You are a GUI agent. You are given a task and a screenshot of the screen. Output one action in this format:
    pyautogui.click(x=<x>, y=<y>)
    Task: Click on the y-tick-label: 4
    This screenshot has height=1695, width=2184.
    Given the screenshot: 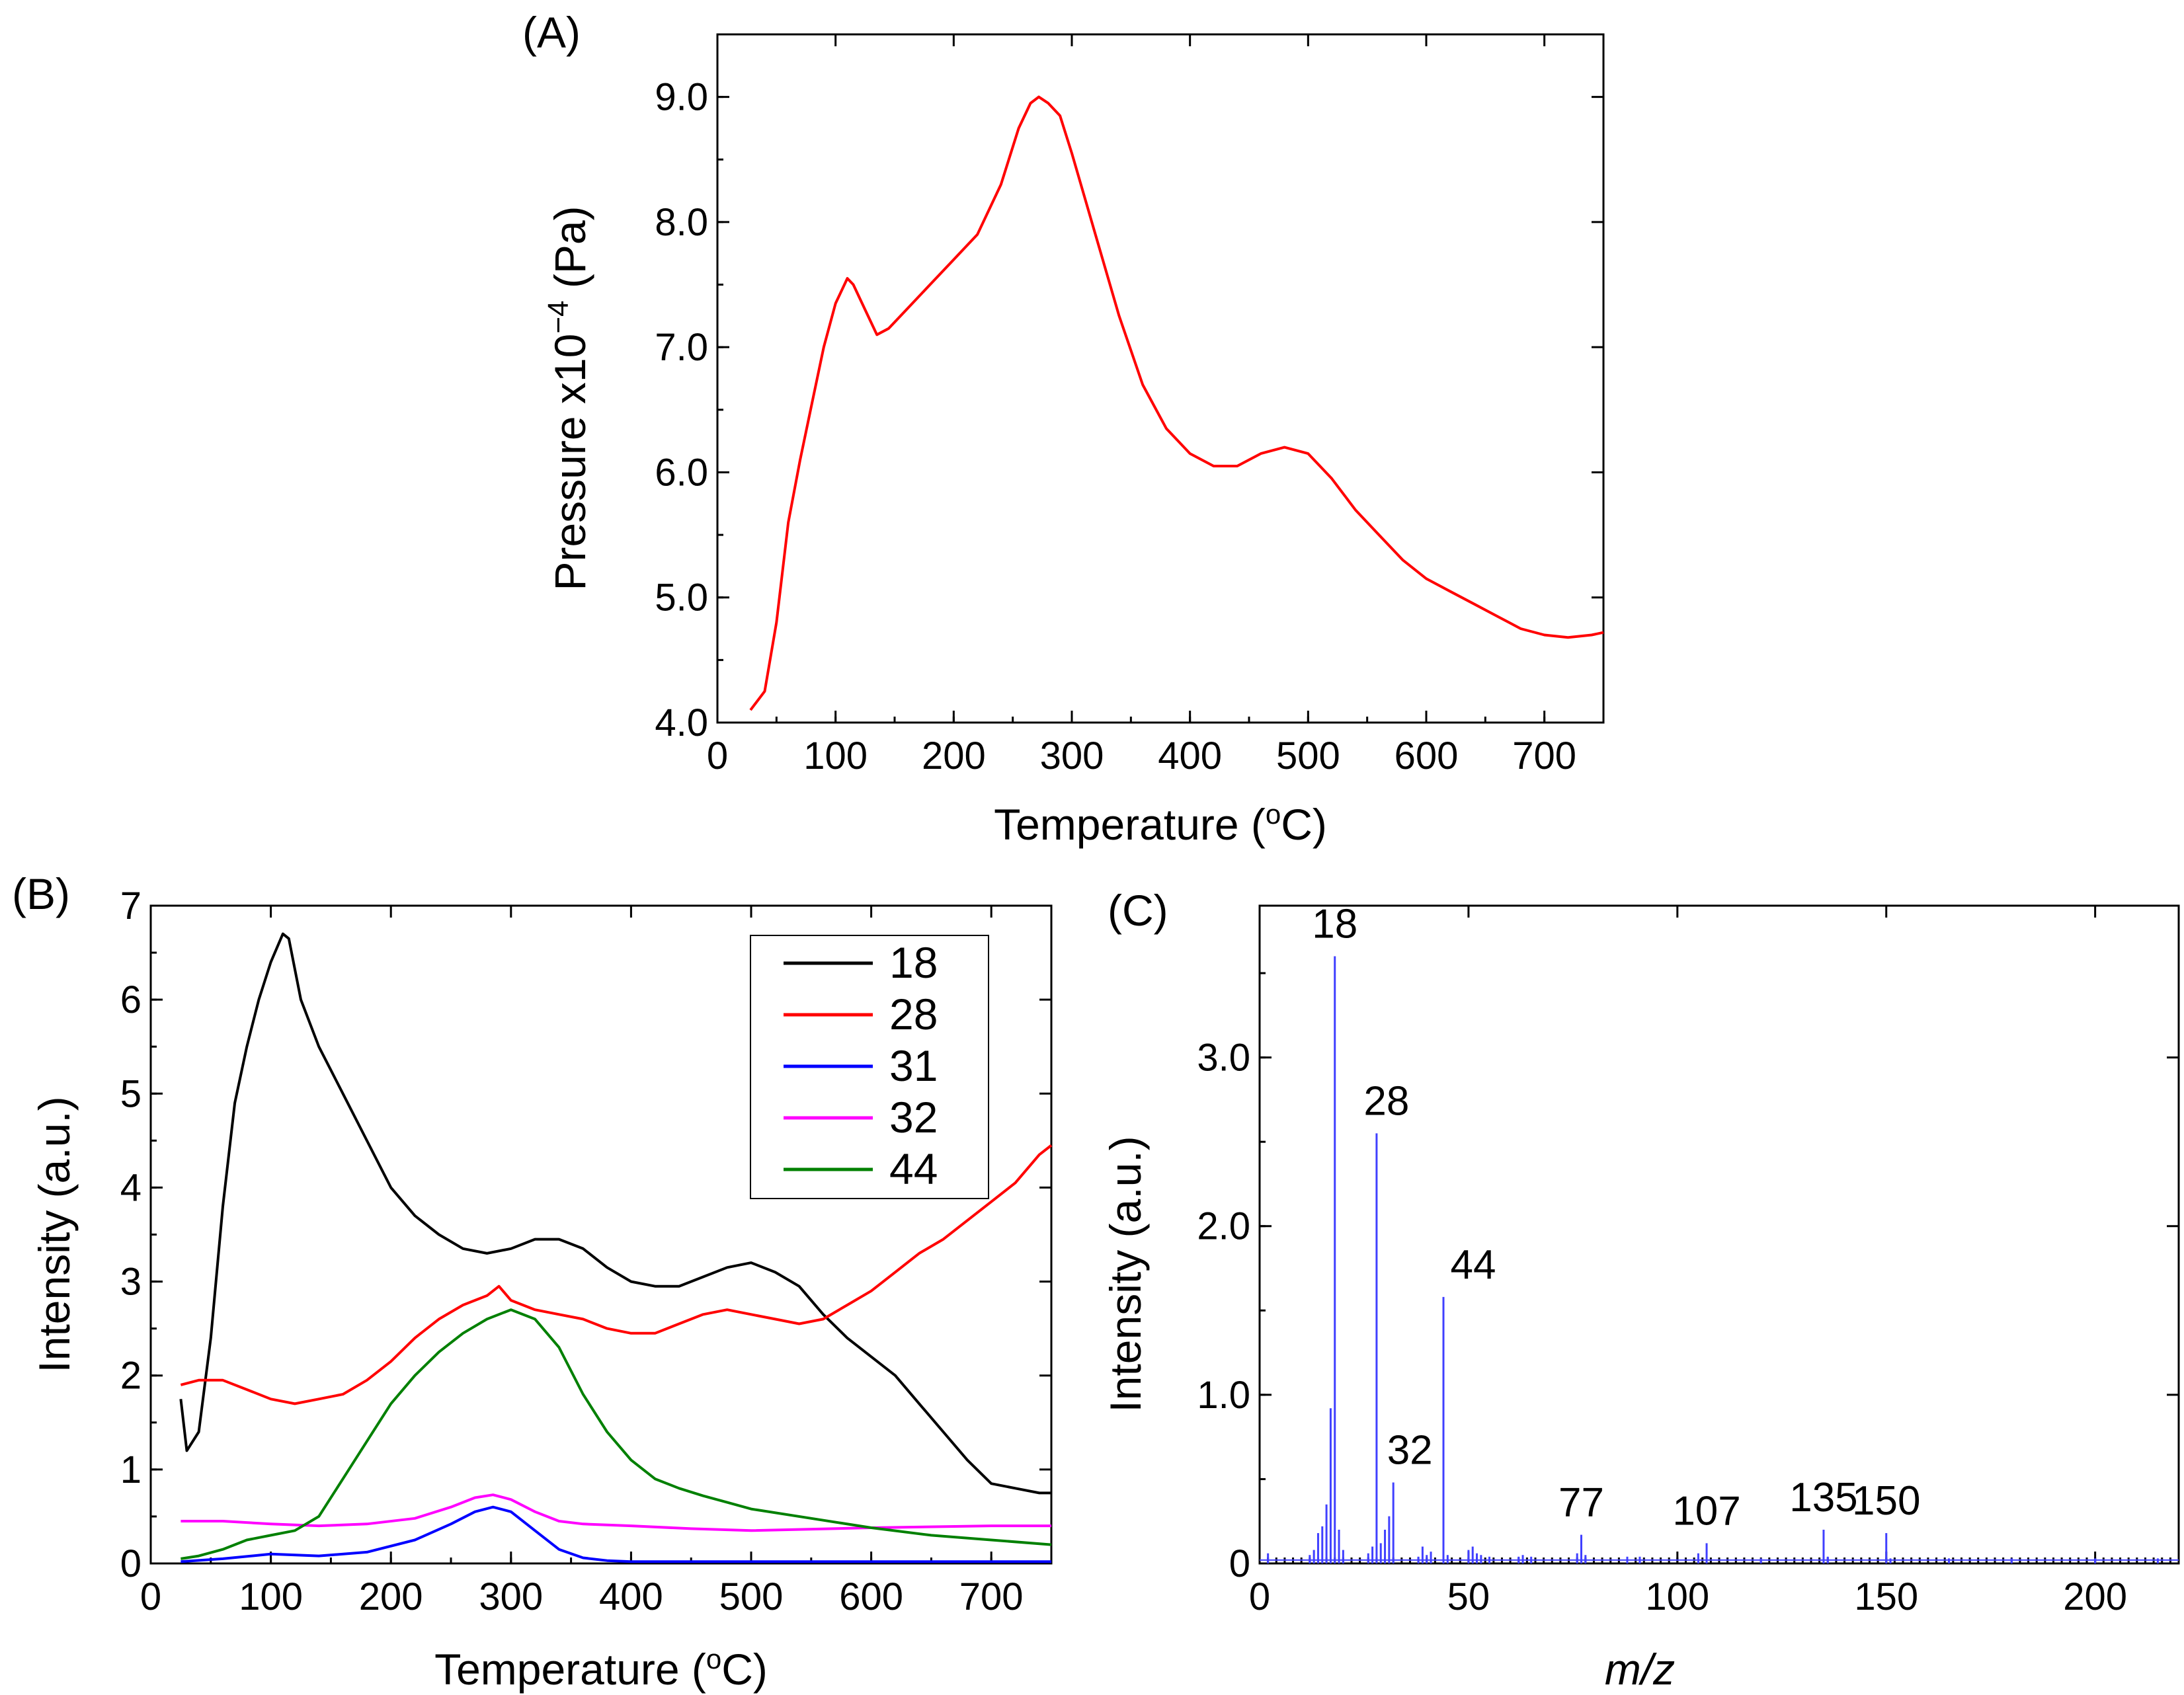 What is the action you would take?
    pyautogui.click(x=131, y=1187)
    